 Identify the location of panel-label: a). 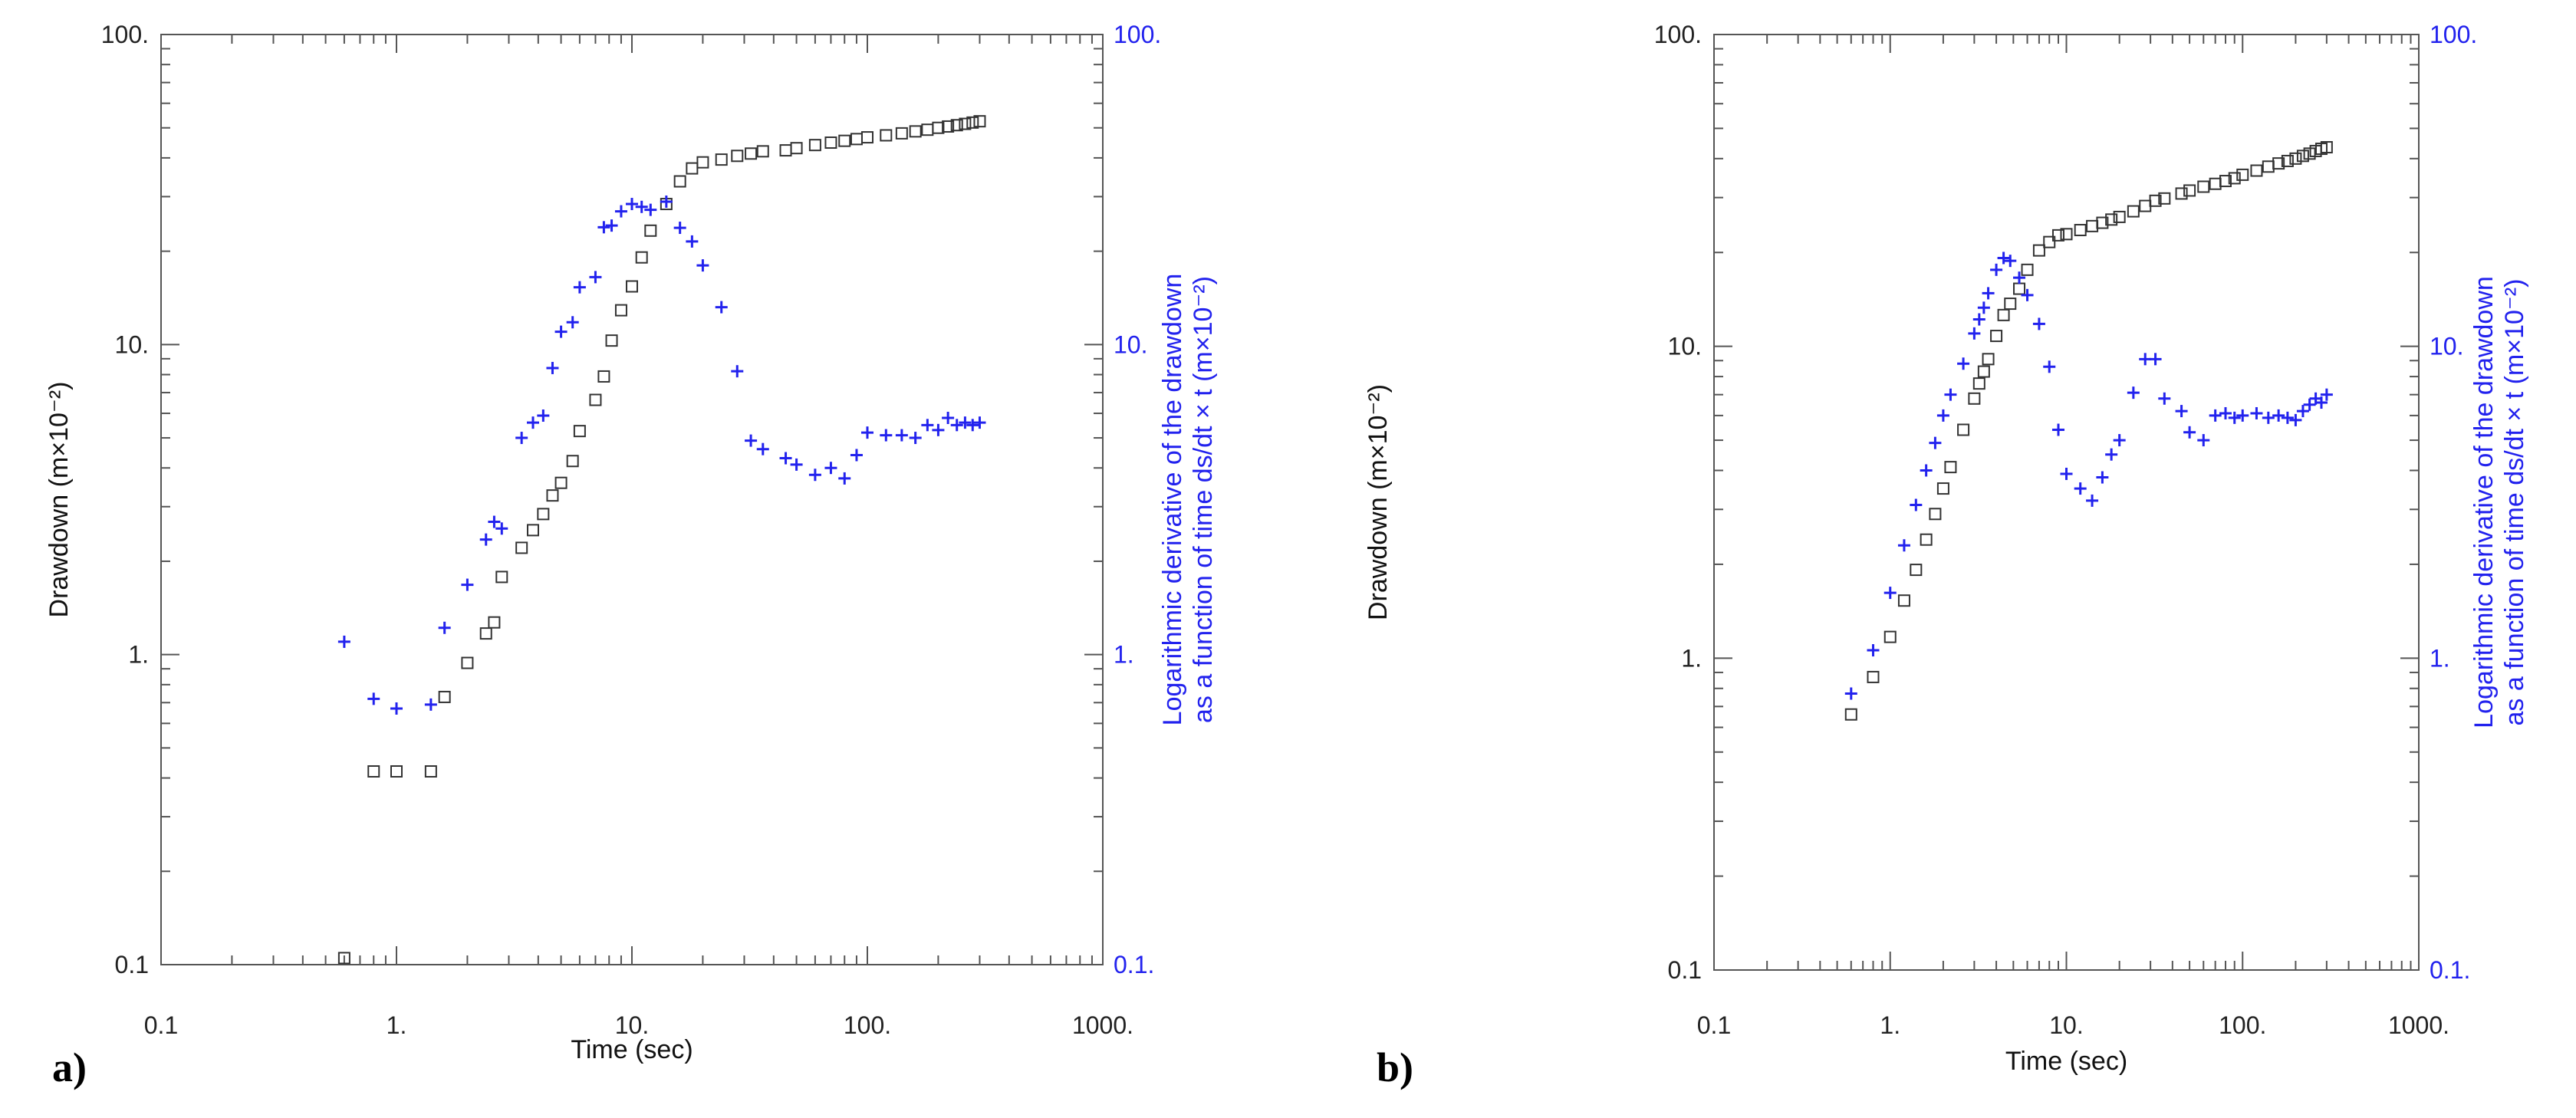
(69, 1067).